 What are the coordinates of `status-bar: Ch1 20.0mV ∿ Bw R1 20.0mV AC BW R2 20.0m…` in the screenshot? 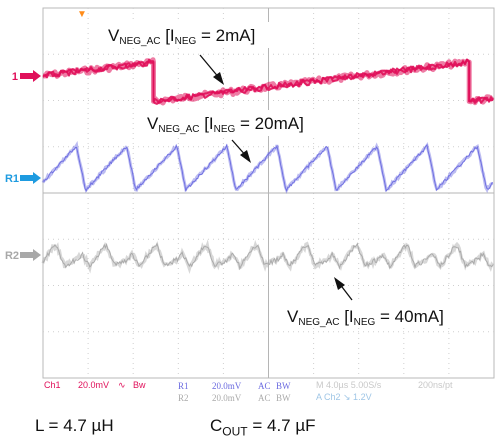 It's located at (248, 391).